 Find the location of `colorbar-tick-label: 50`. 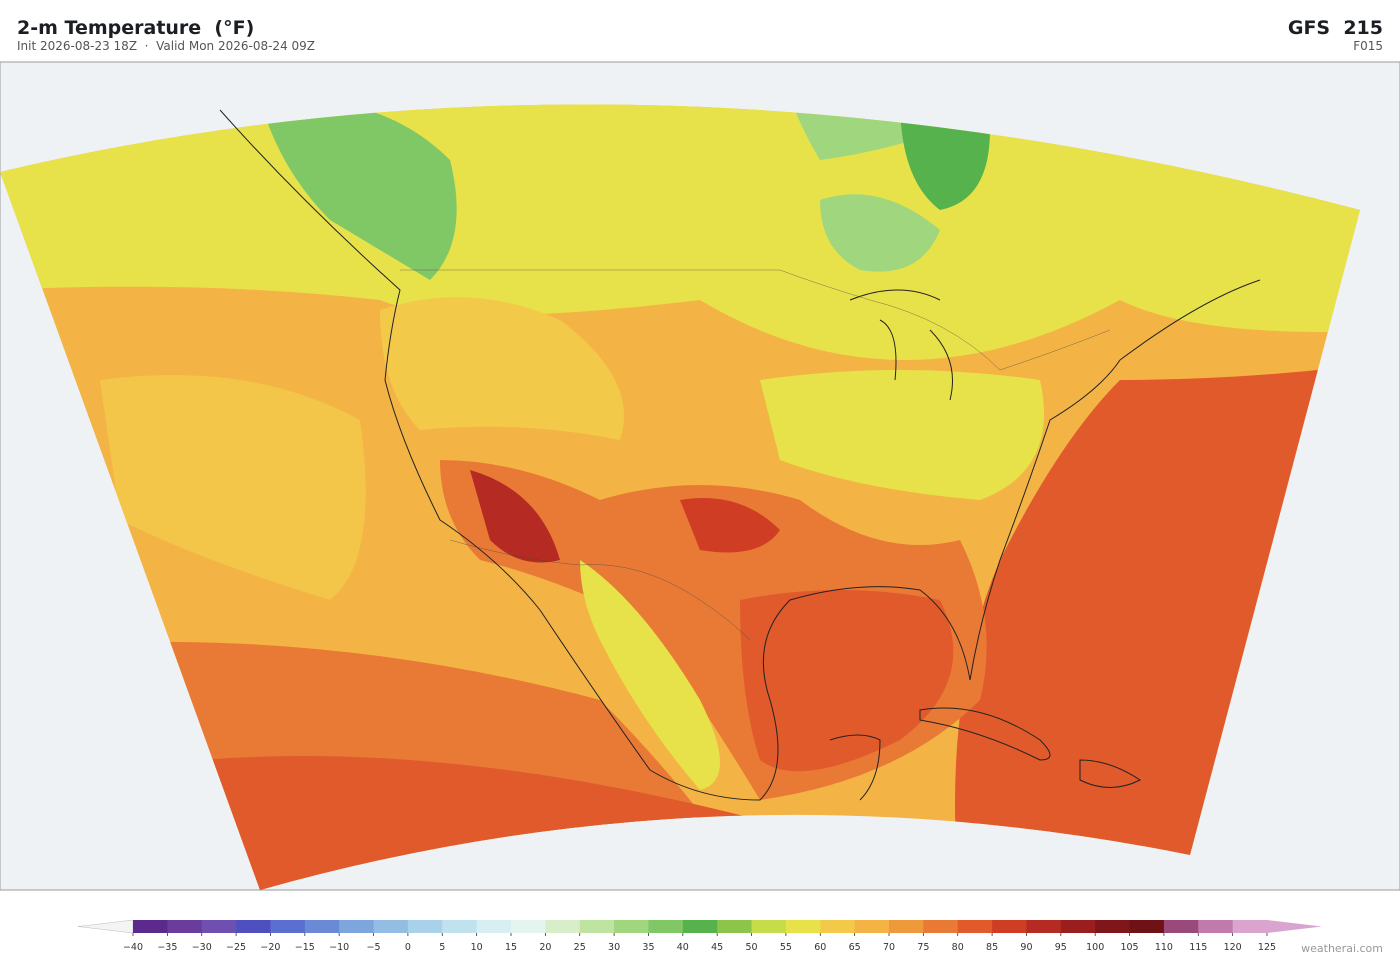

colorbar-tick-label: 50 is located at coordinates (751, 947).